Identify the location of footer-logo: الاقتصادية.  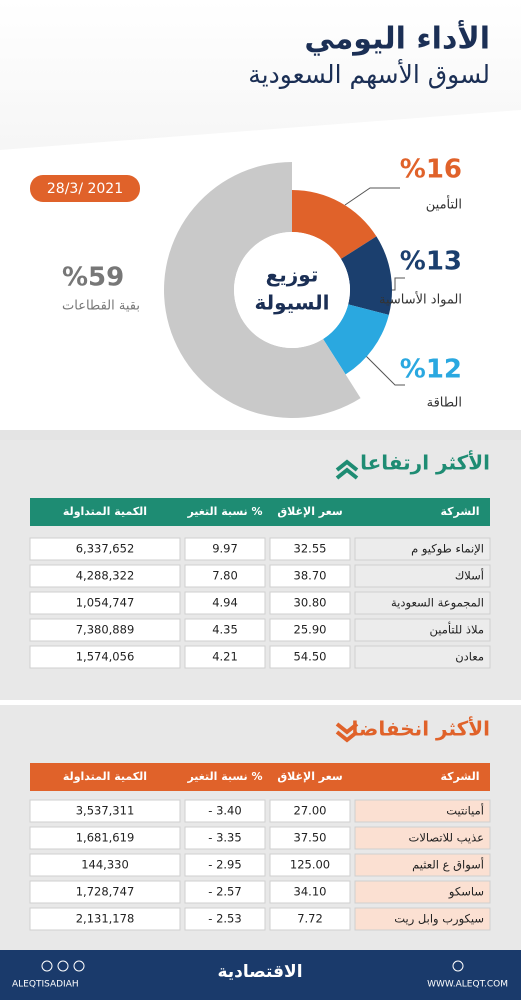
(259, 972).